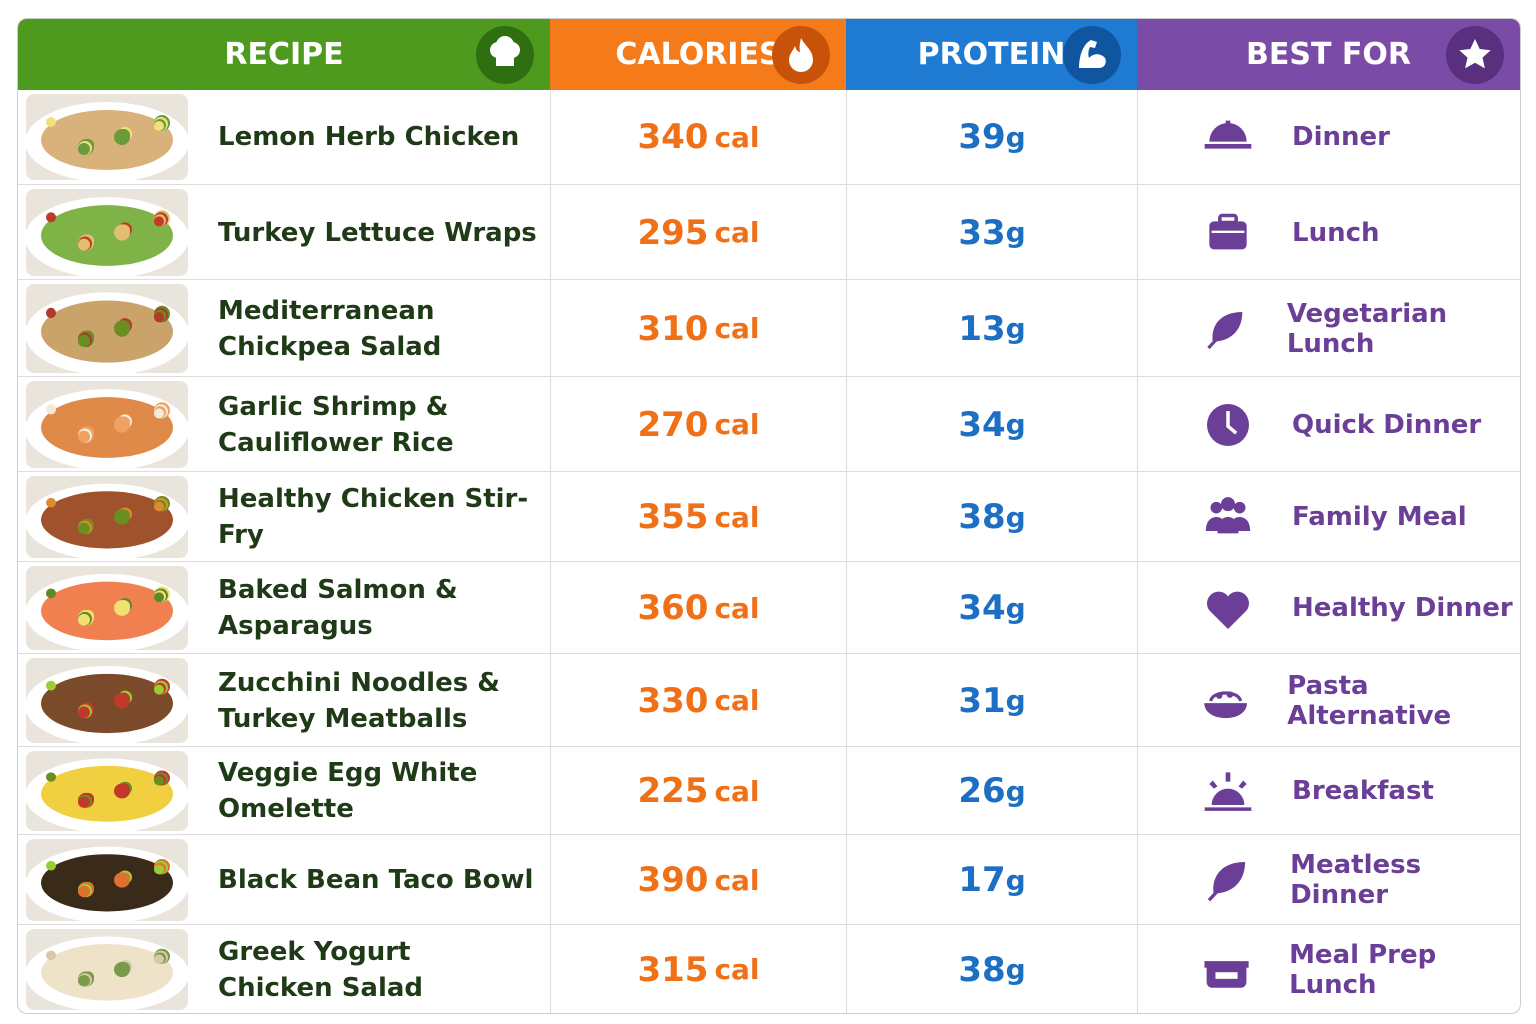 This screenshot has height=1024, width=1536. I want to click on text: Baked Salmon & Asparagus, so click(338, 608).